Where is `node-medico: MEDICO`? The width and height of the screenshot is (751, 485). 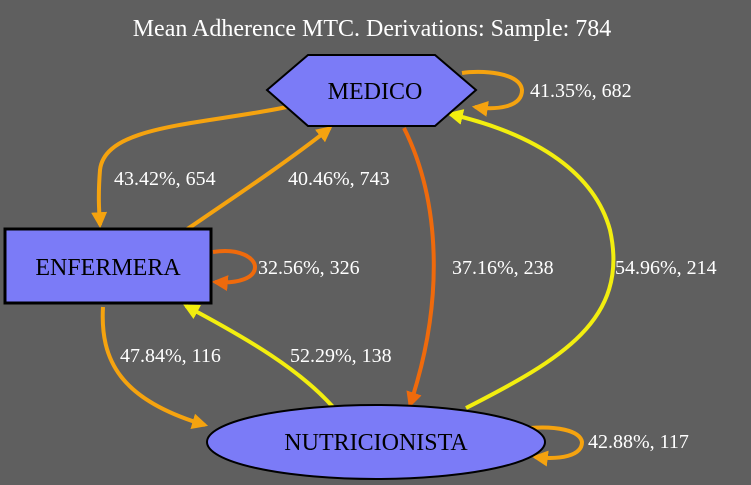 node-medico: MEDICO is located at coordinates (371, 90).